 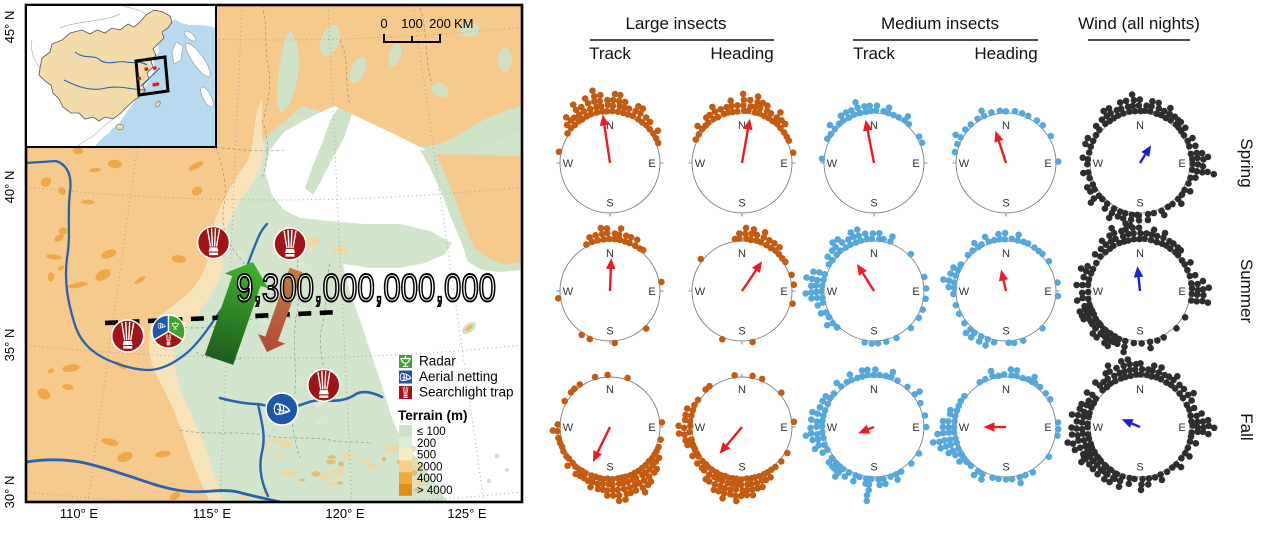 I want to click on svg-text: 125° E, so click(x=467, y=513).